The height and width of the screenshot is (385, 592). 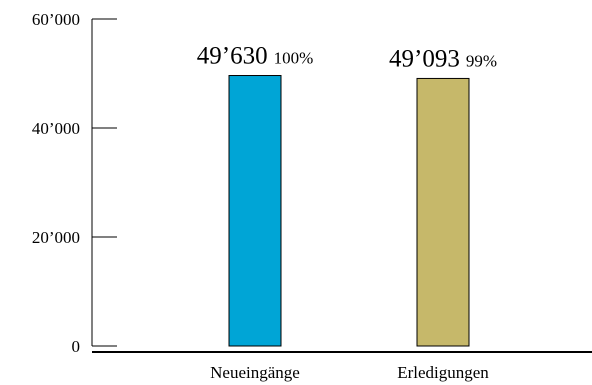 What do you see at coordinates (443, 372) in the screenshot?
I see `x-tick-label: Erledigungen` at bounding box center [443, 372].